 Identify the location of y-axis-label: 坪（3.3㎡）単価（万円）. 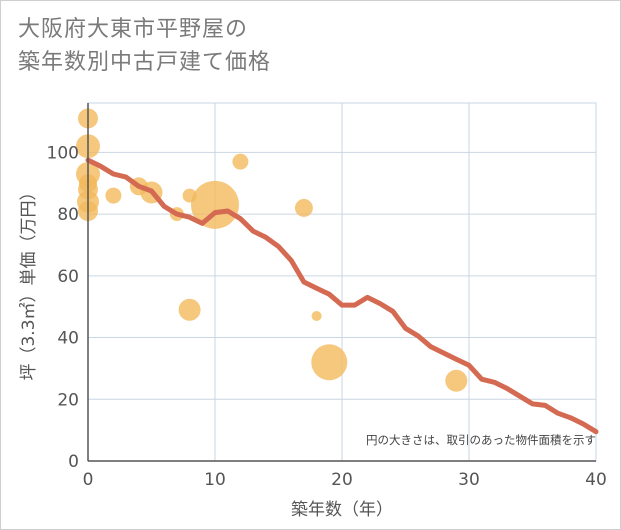
(29, 281).